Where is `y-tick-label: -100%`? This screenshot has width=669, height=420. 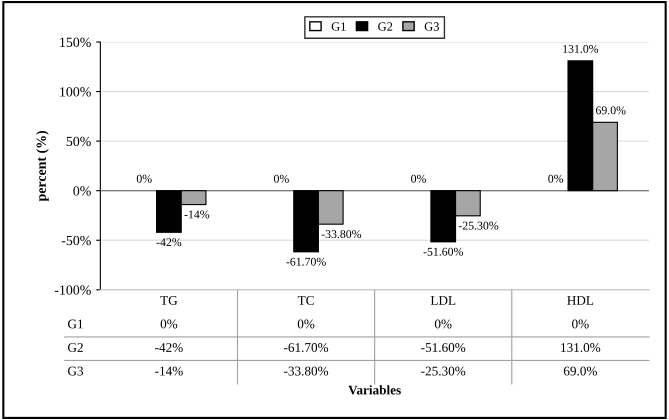
y-tick-label: -100% is located at coordinates (72, 290).